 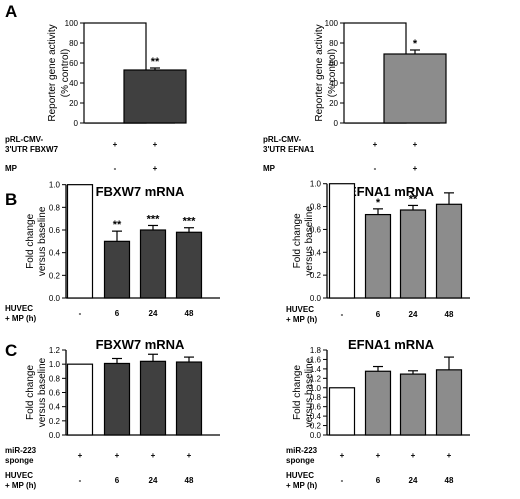 I want to click on b-right-y-tick-label-1: 0.2, so click(x=316, y=275).